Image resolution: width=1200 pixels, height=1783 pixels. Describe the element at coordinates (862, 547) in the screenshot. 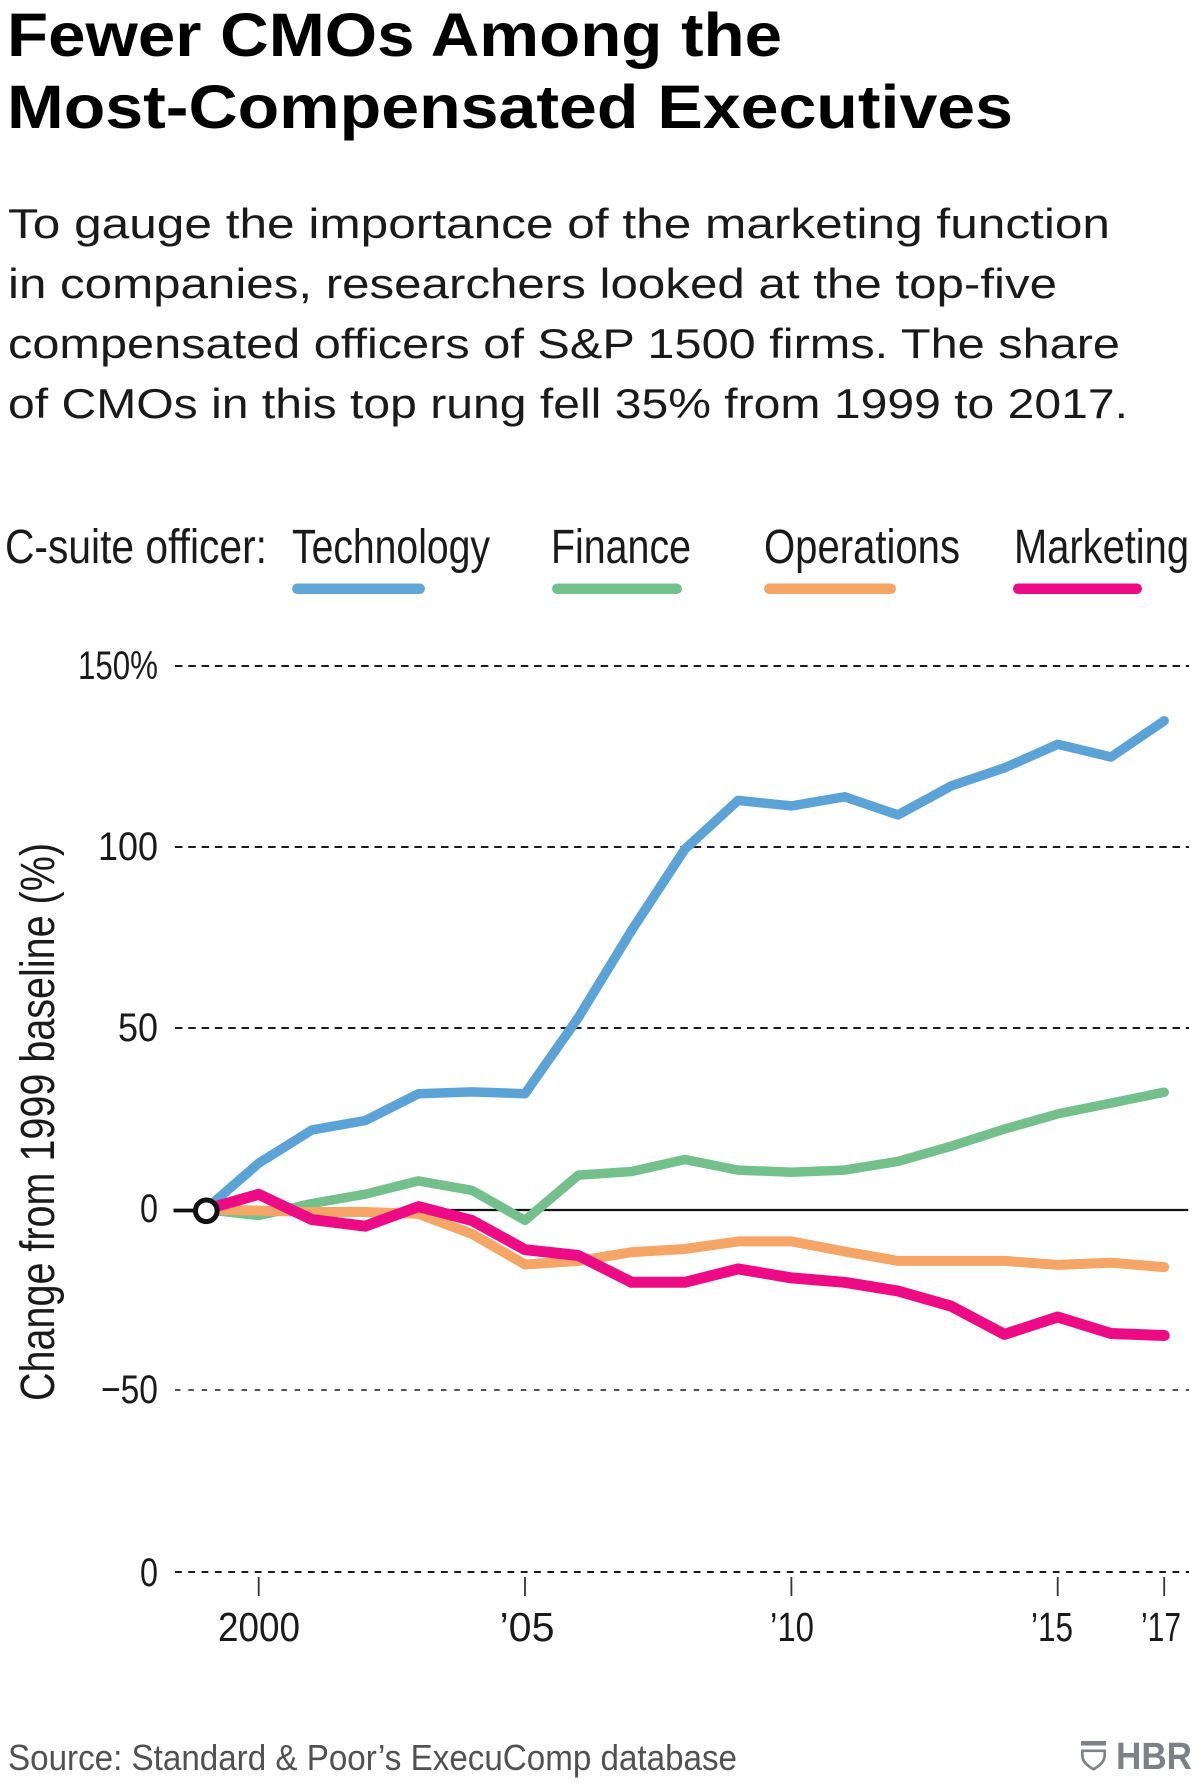

I see `svg-text: Operations` at that location.